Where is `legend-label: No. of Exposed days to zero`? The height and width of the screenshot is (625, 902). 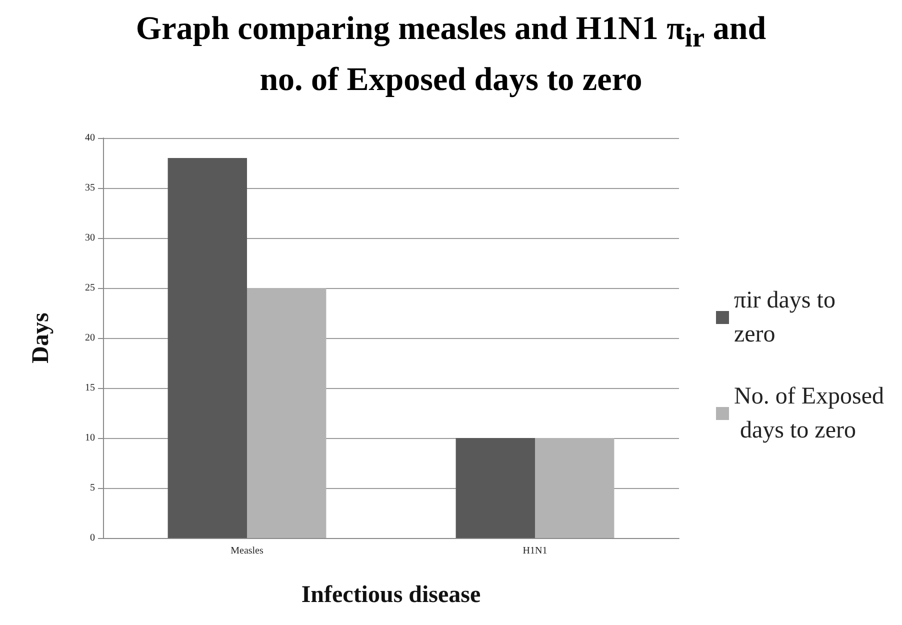 legend-label: No. of Exposed days to zero is located at coordinates (809, 414).